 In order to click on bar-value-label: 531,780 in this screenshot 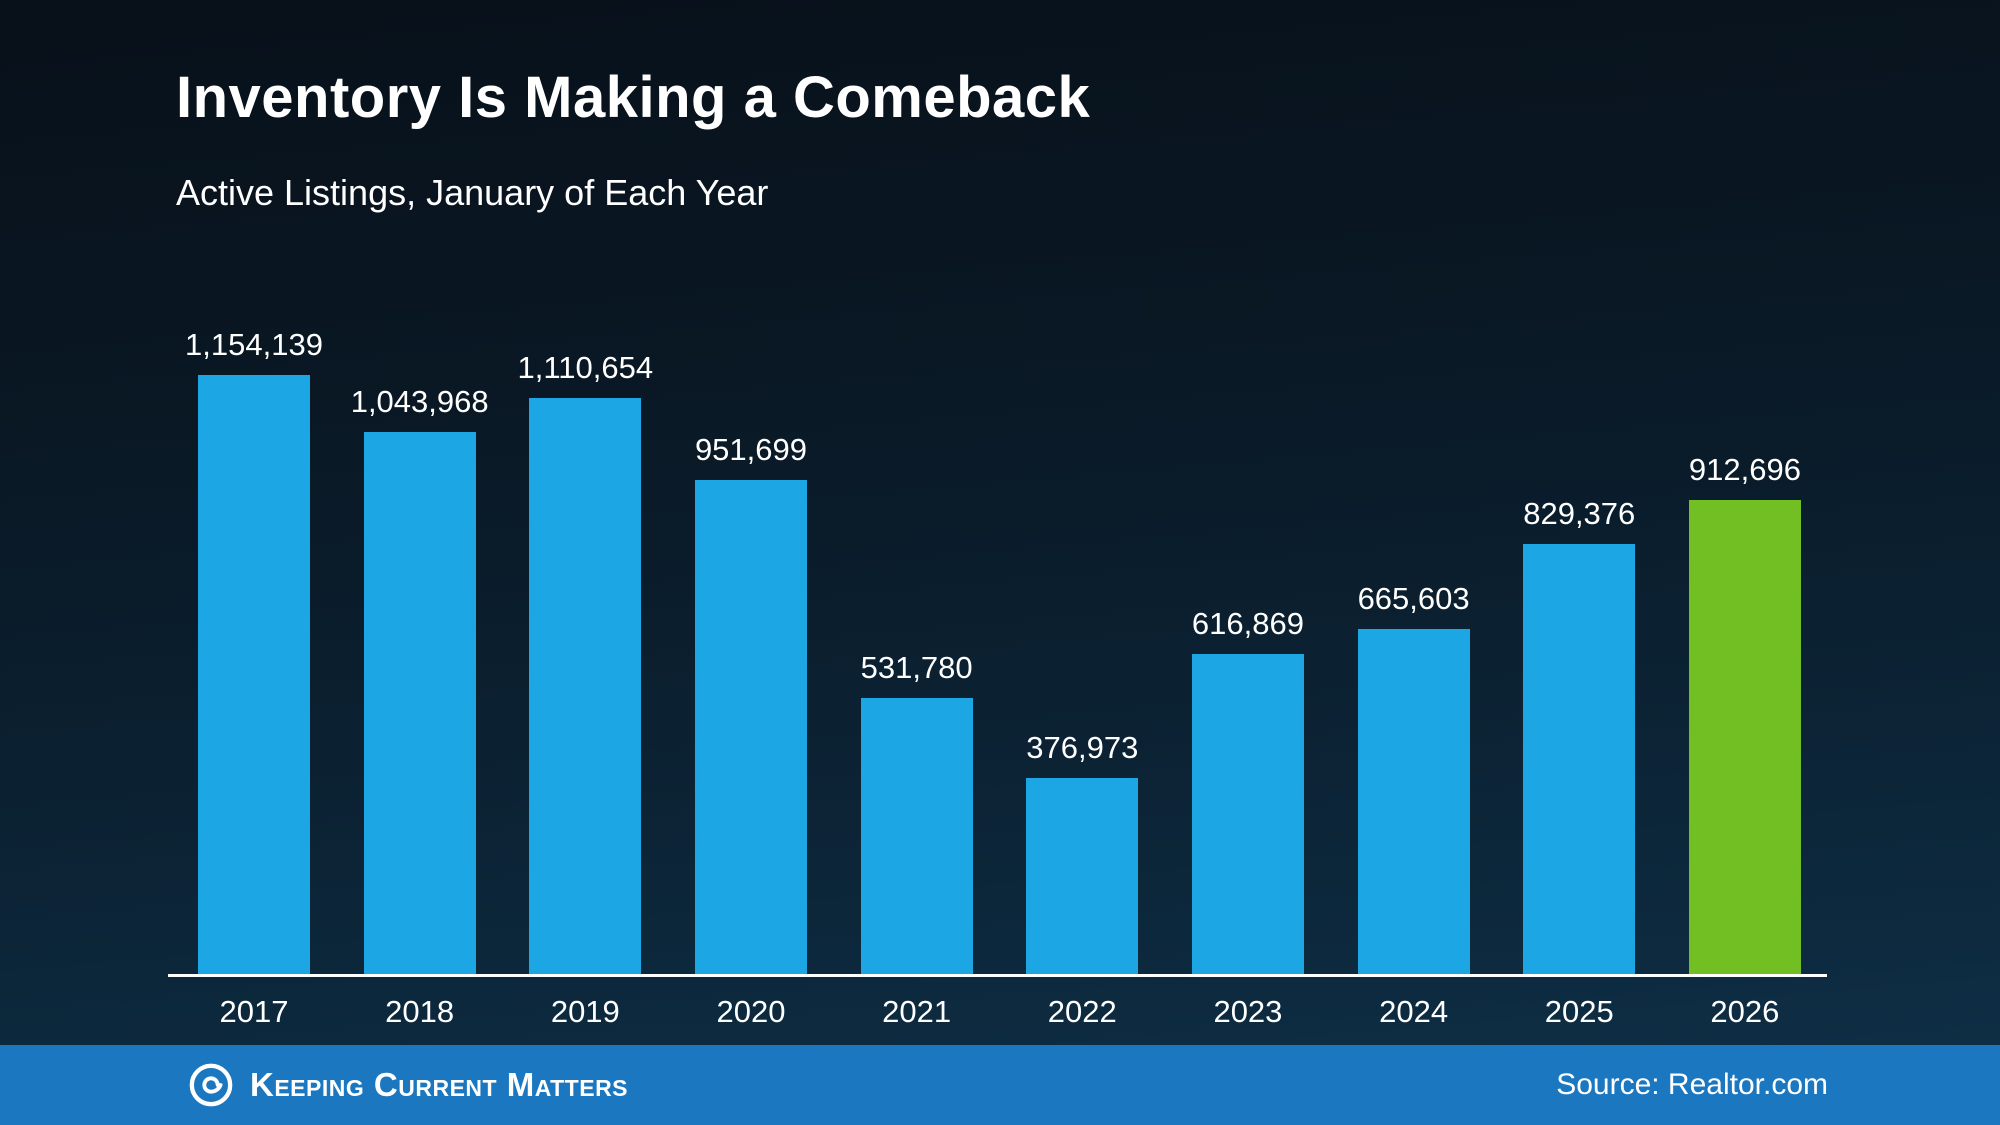, I will do `click(916, 667)`.